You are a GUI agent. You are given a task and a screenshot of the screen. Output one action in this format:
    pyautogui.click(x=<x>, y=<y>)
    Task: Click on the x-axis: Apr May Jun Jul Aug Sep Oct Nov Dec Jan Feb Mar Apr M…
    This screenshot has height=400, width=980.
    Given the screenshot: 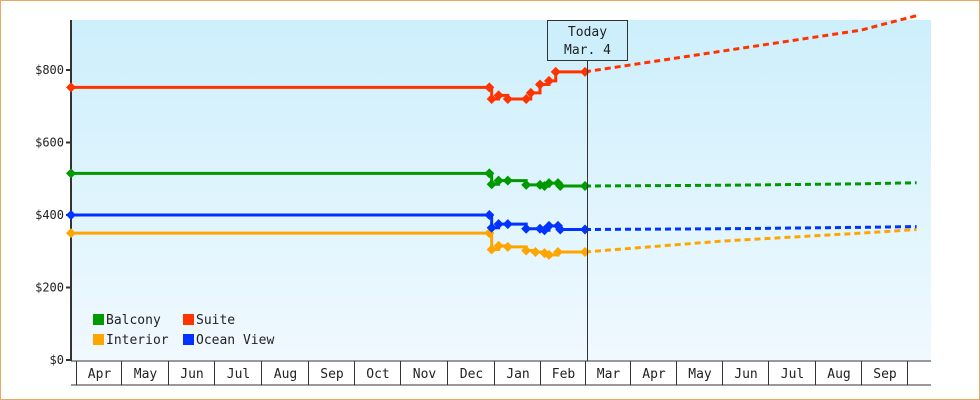 What is the action you would take?
    pyautogui.click(x=501, y=373)
    